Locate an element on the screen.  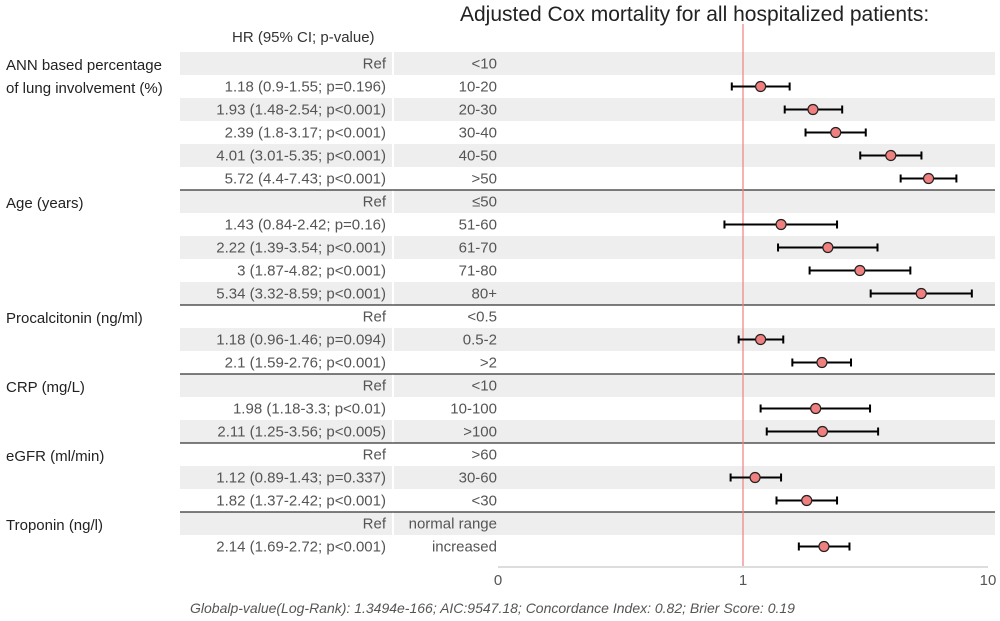
hr-ci-label: 1.43 (0.84-2.42; p=0.16) is located at coordinates (305, 225).